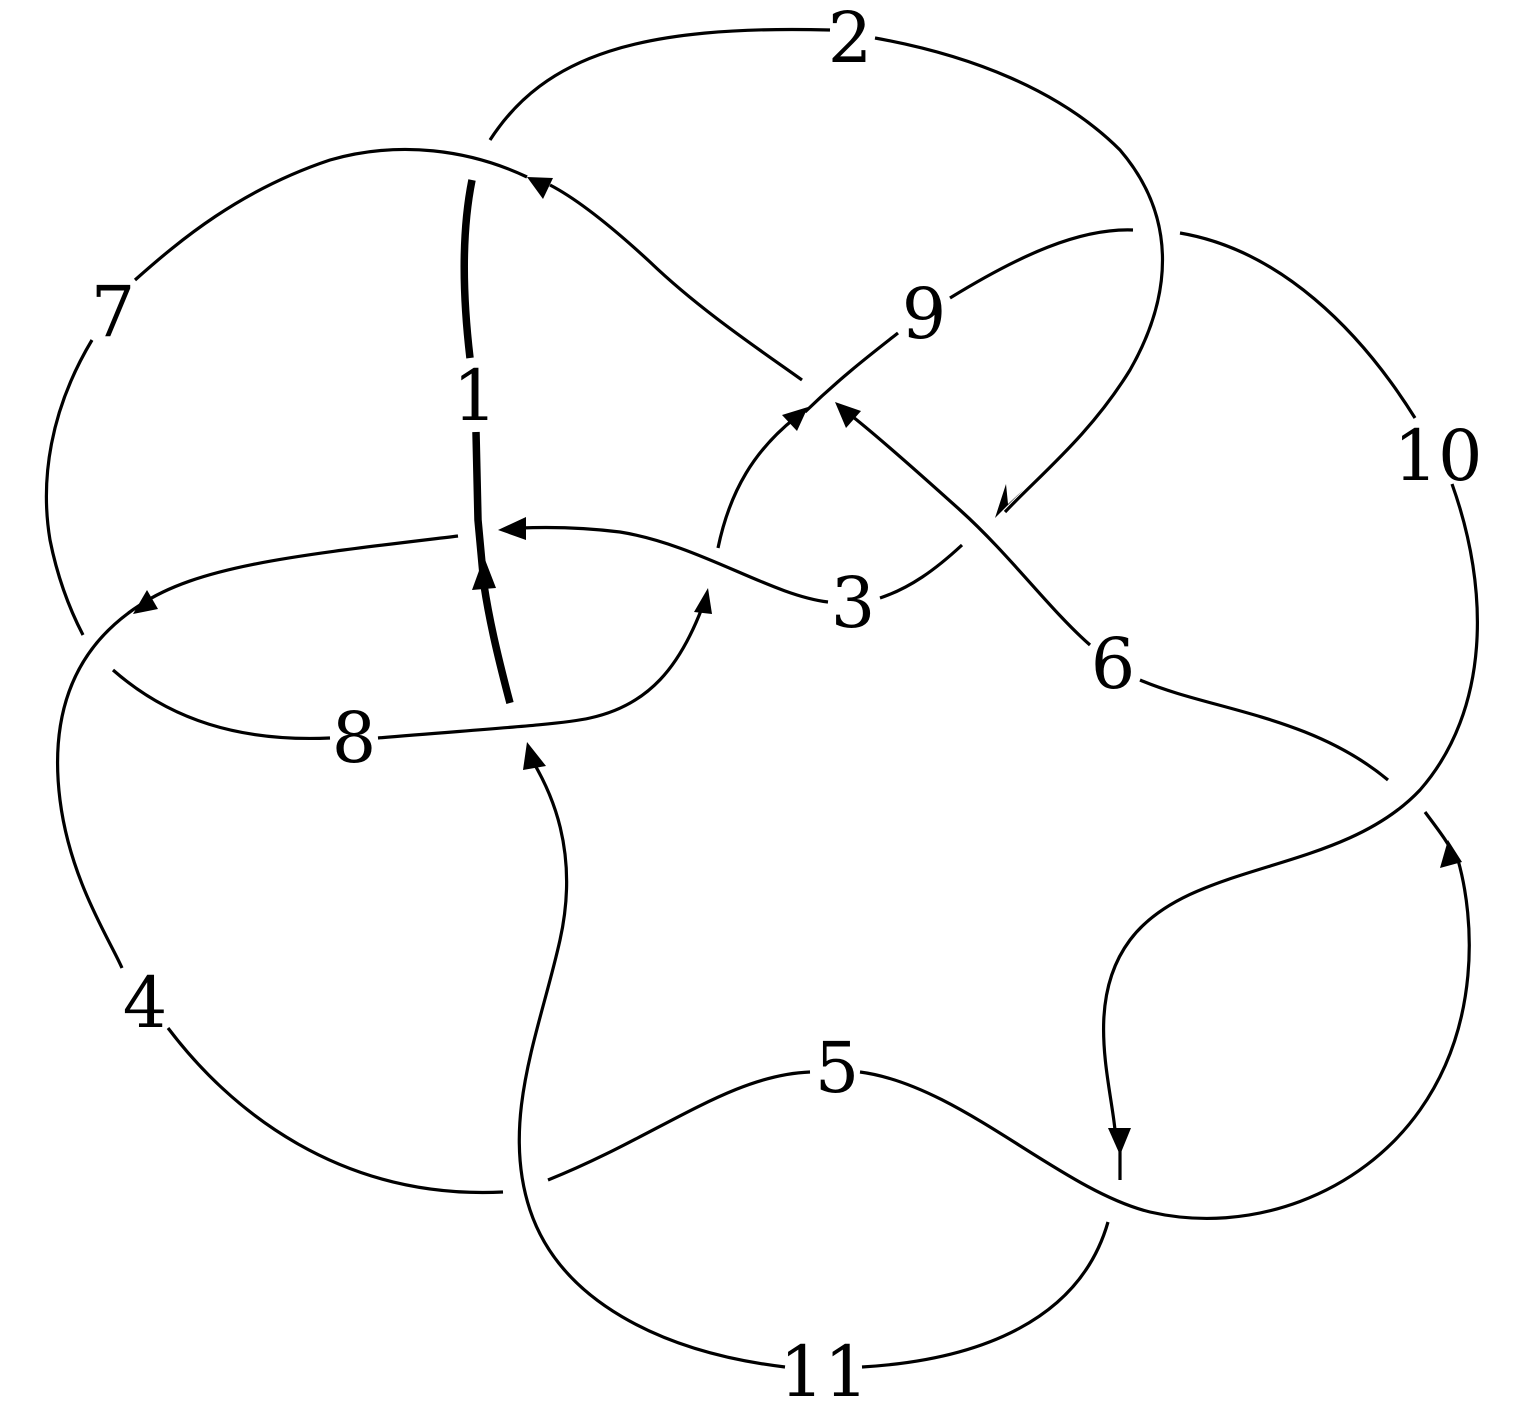  Describe the element at coordinates (853, 603) in the screenshot. I see `arc-label-3: 3` at that location.